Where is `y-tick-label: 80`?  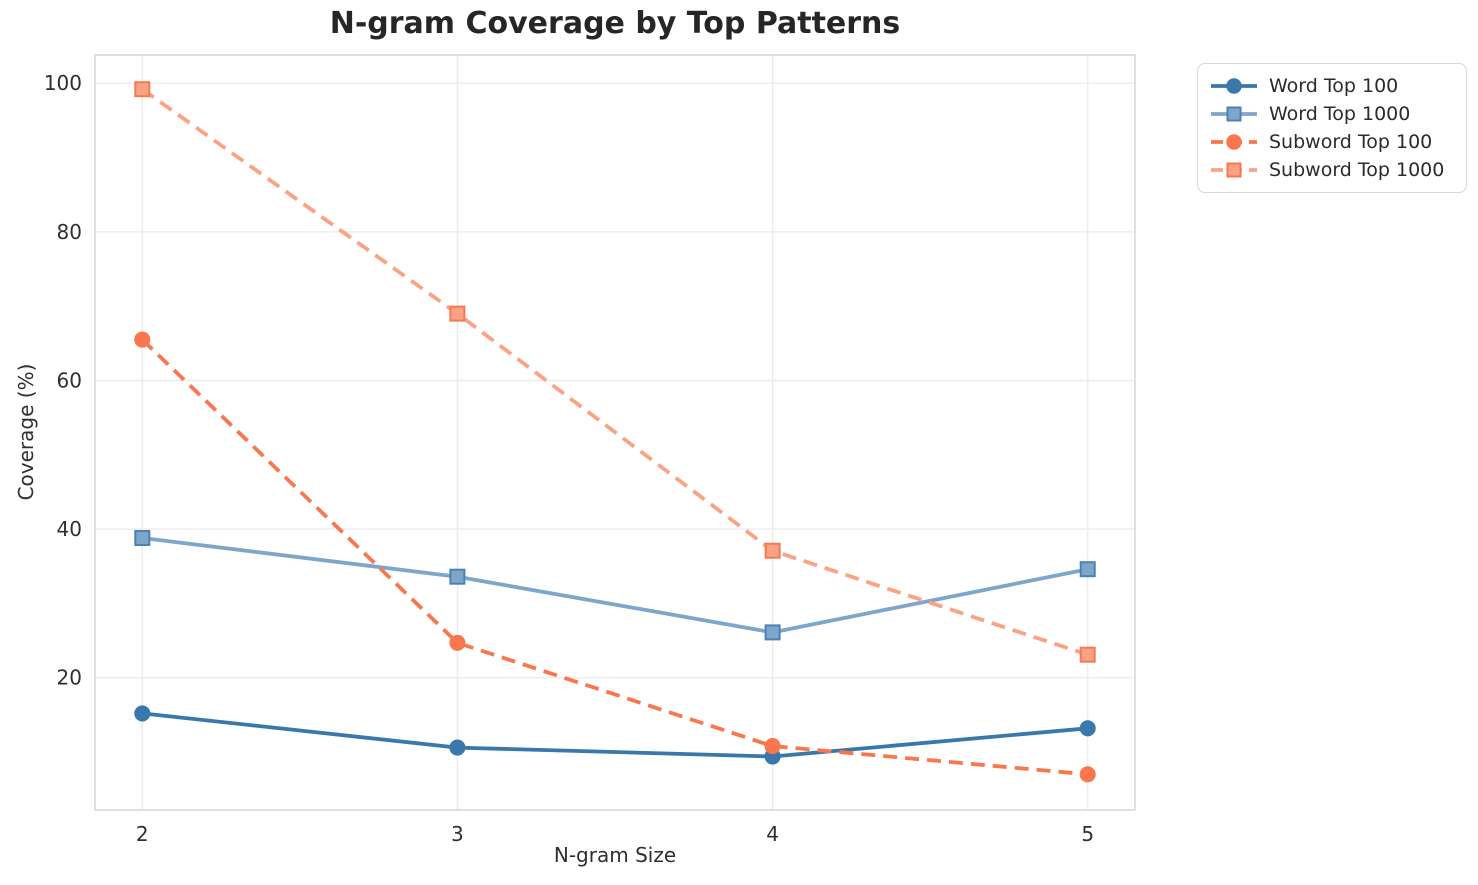 y-tick-label: 80 is located at coordinates (69, 232).